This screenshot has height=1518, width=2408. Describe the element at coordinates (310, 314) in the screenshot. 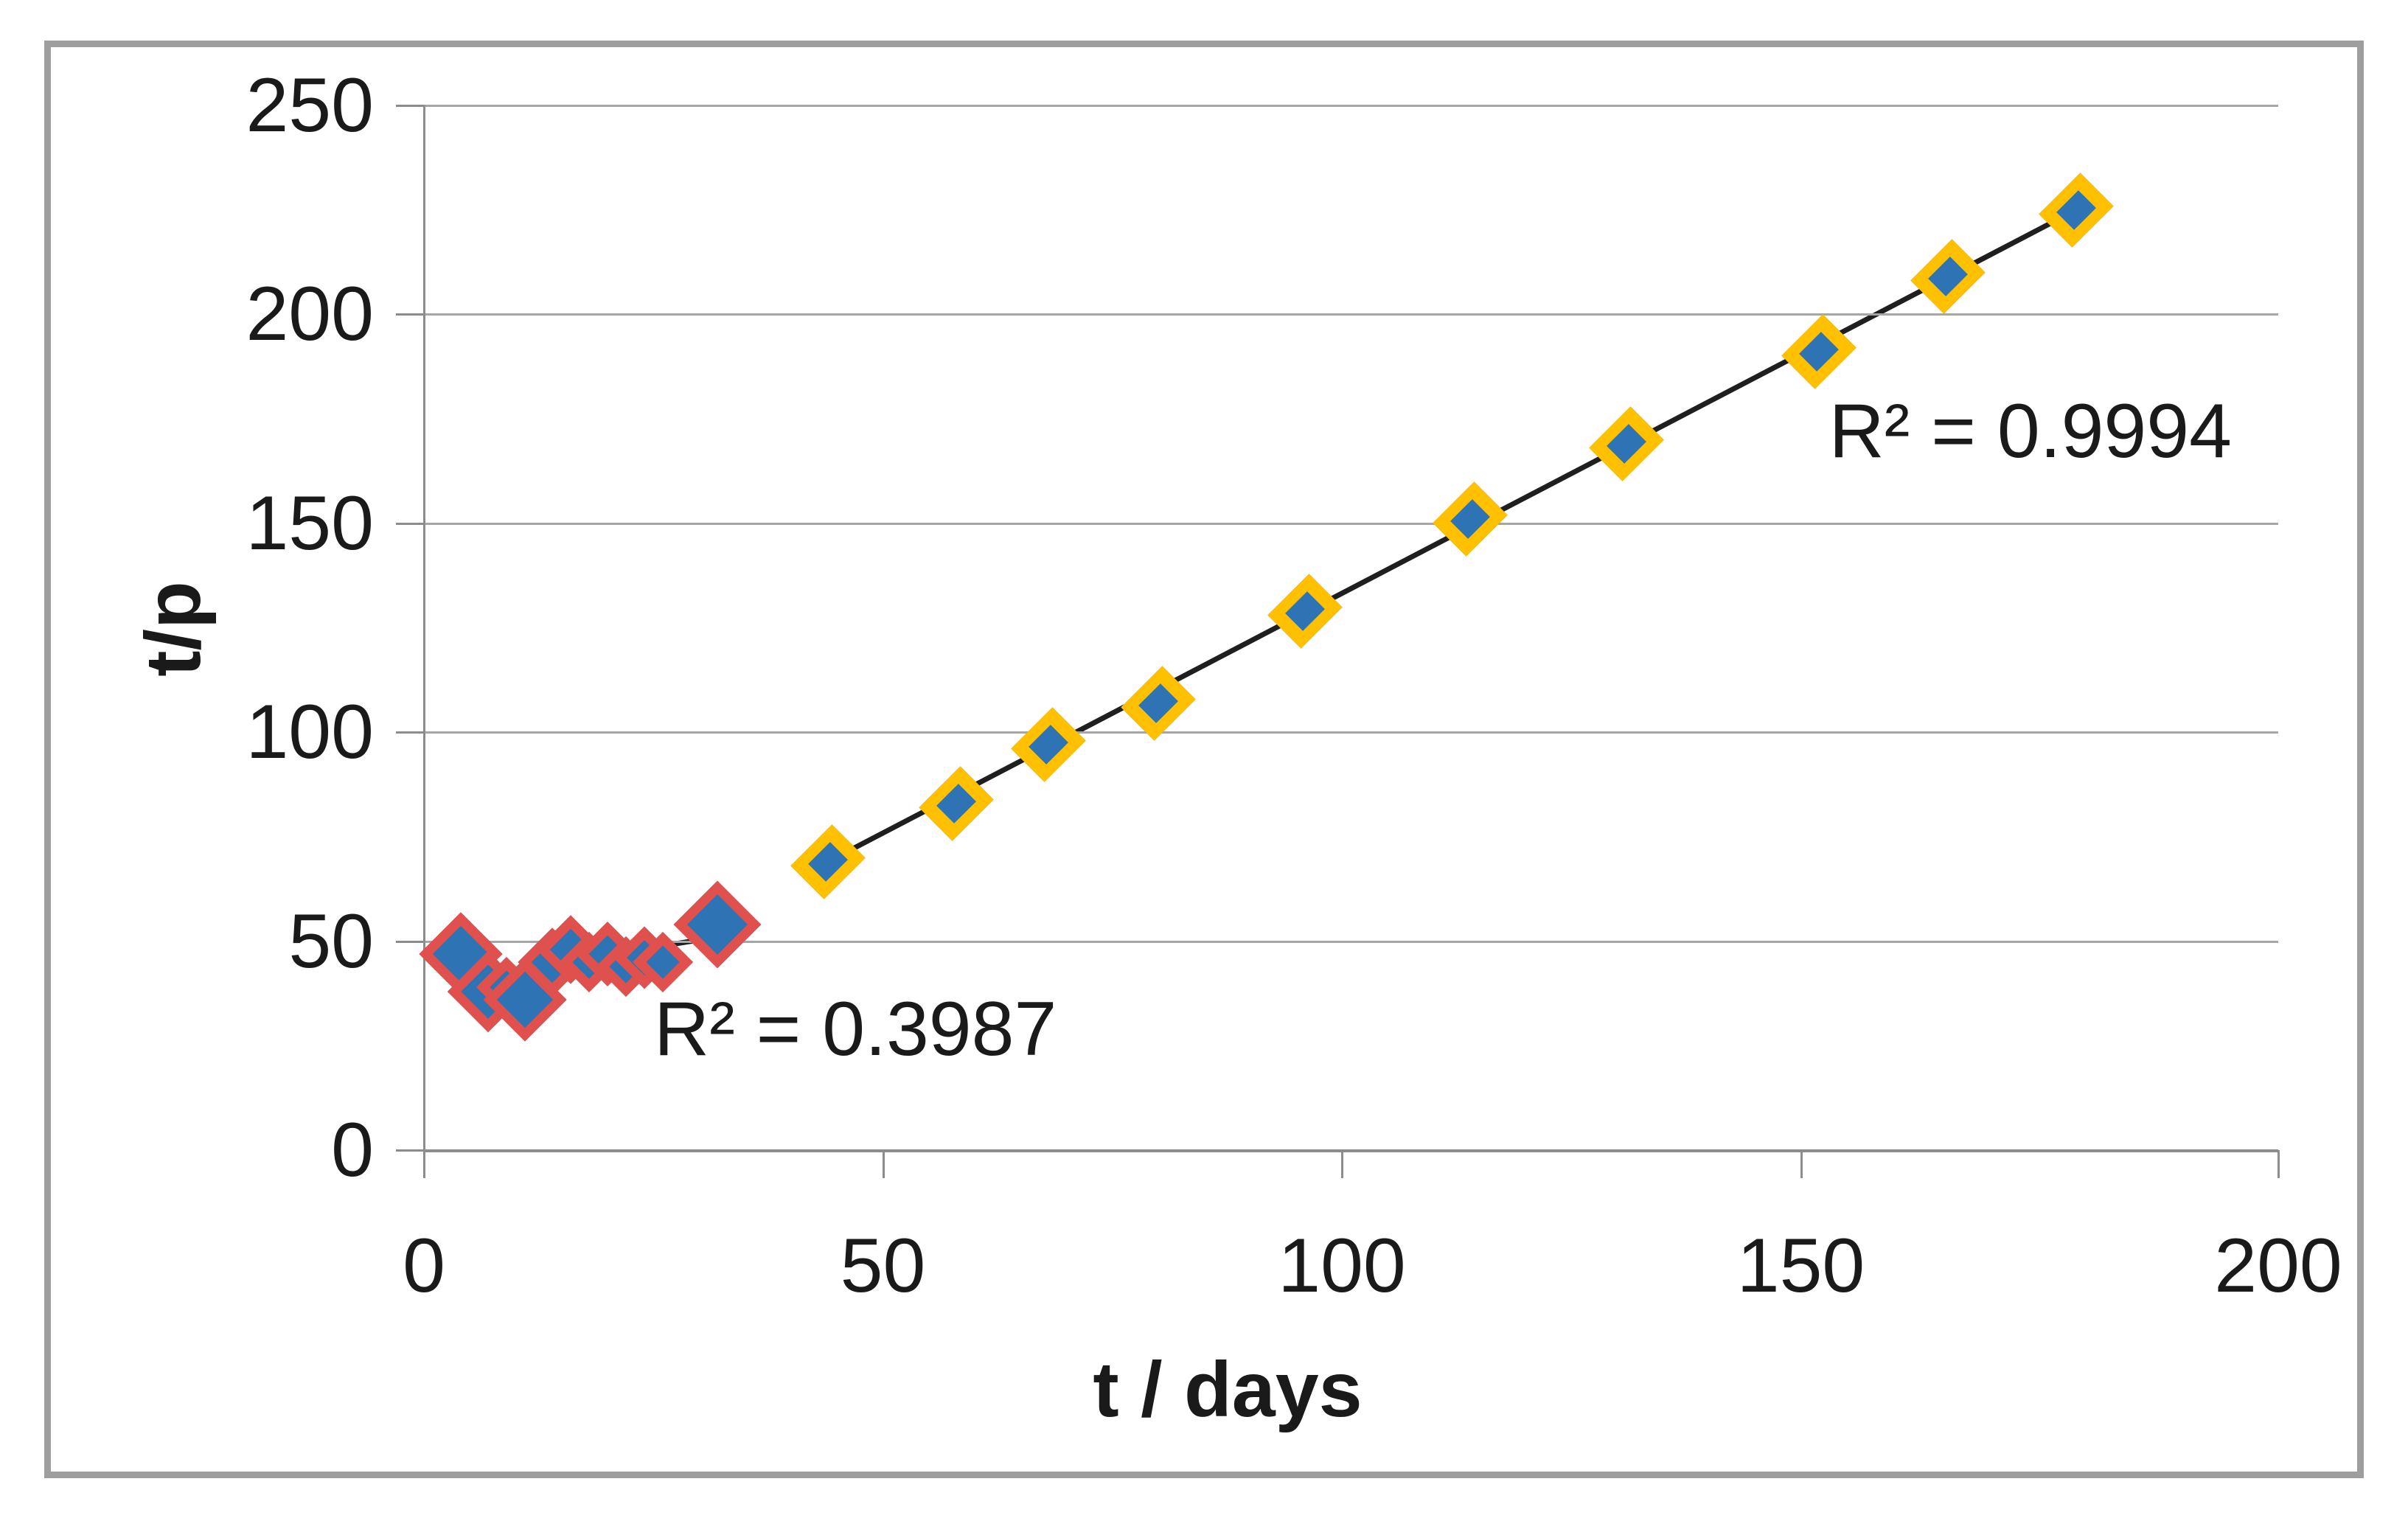

I see `y-tick-label: 200` at that location.